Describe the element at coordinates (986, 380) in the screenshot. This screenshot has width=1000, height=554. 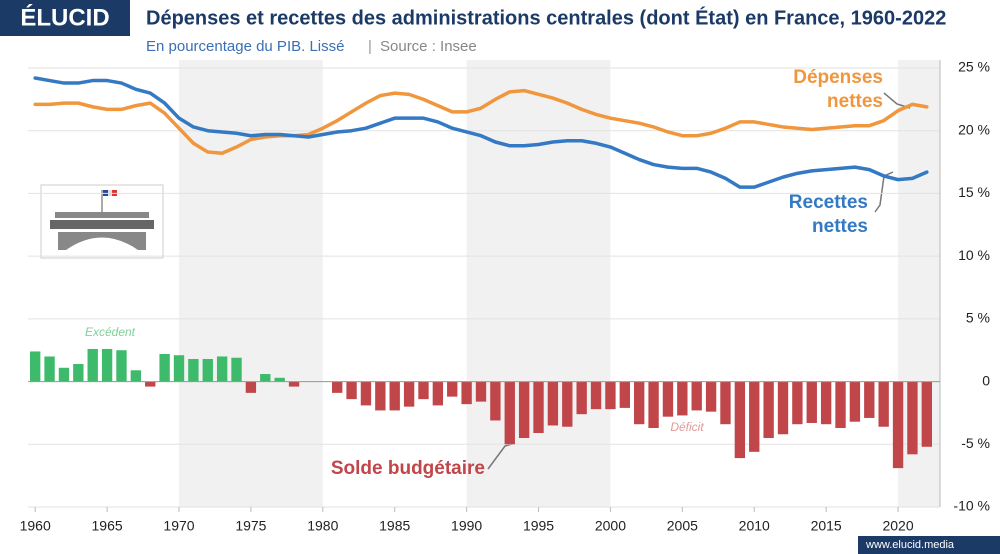
I see `y-tick-label: 0` at that location.